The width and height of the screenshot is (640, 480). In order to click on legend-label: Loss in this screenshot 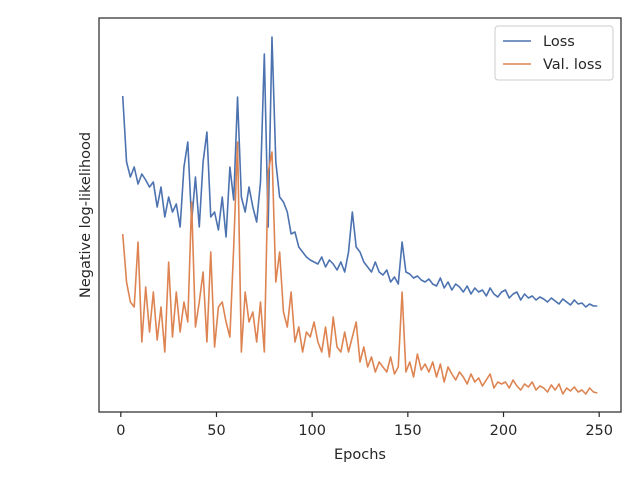, I will do `click(559, 42)`.